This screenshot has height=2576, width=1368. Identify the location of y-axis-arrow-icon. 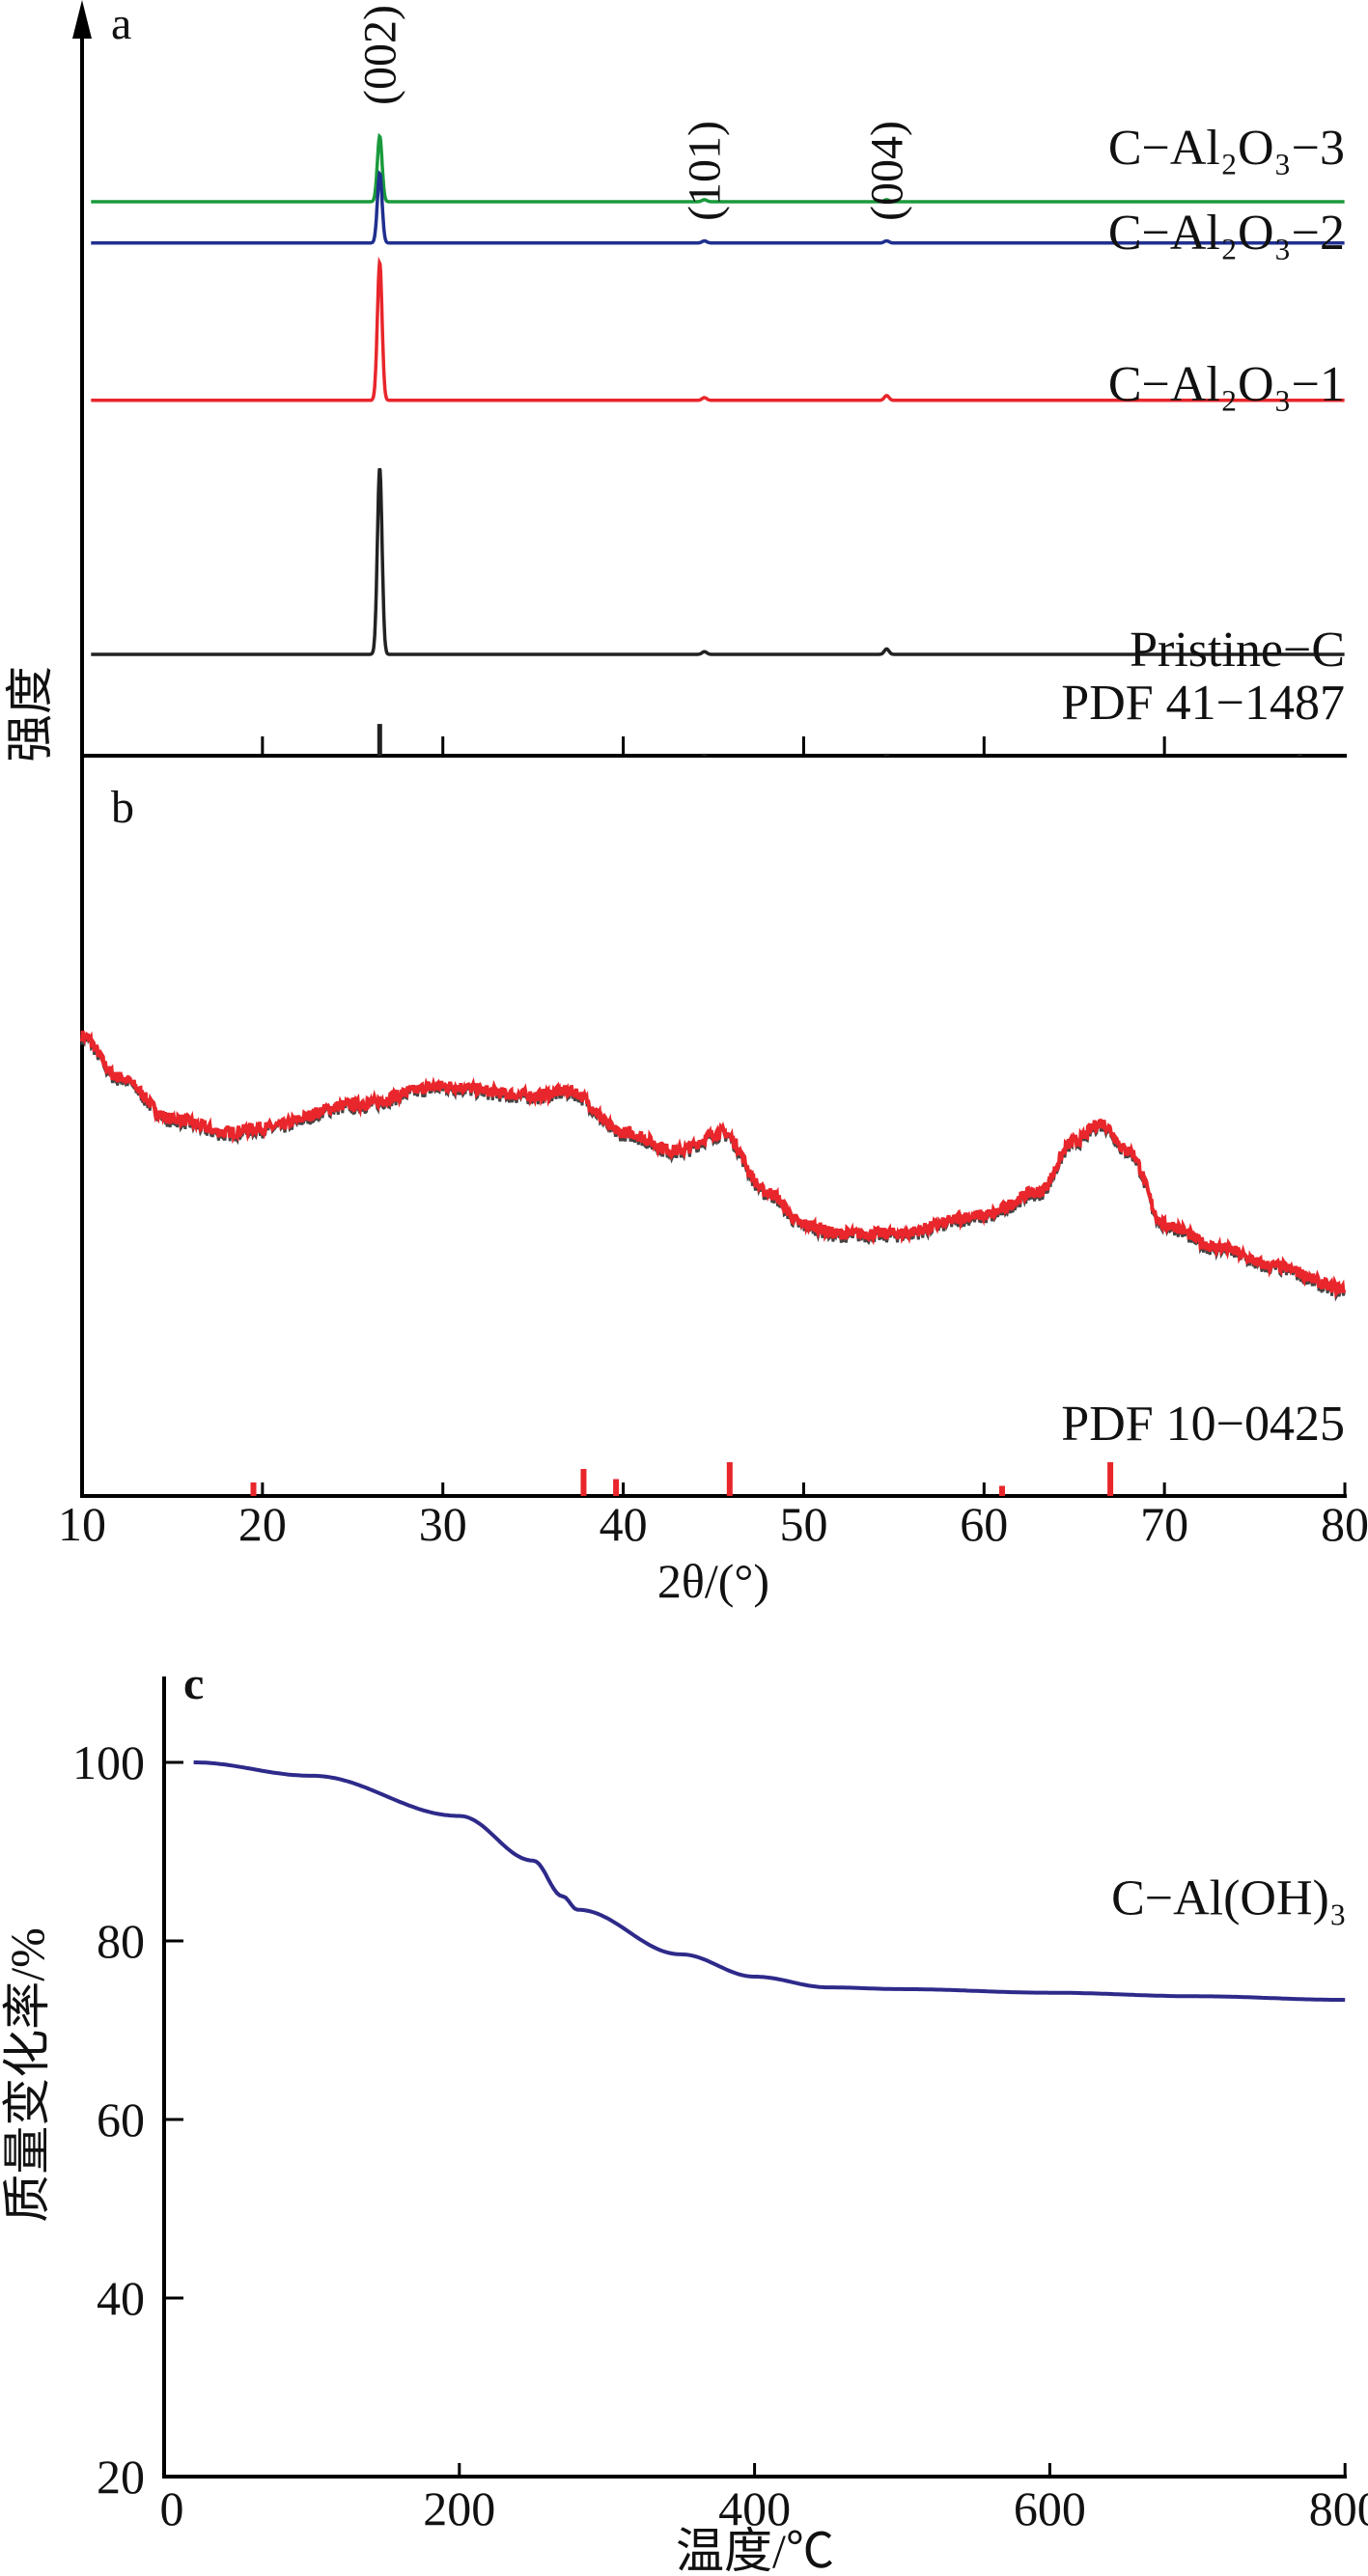
(82, 19).